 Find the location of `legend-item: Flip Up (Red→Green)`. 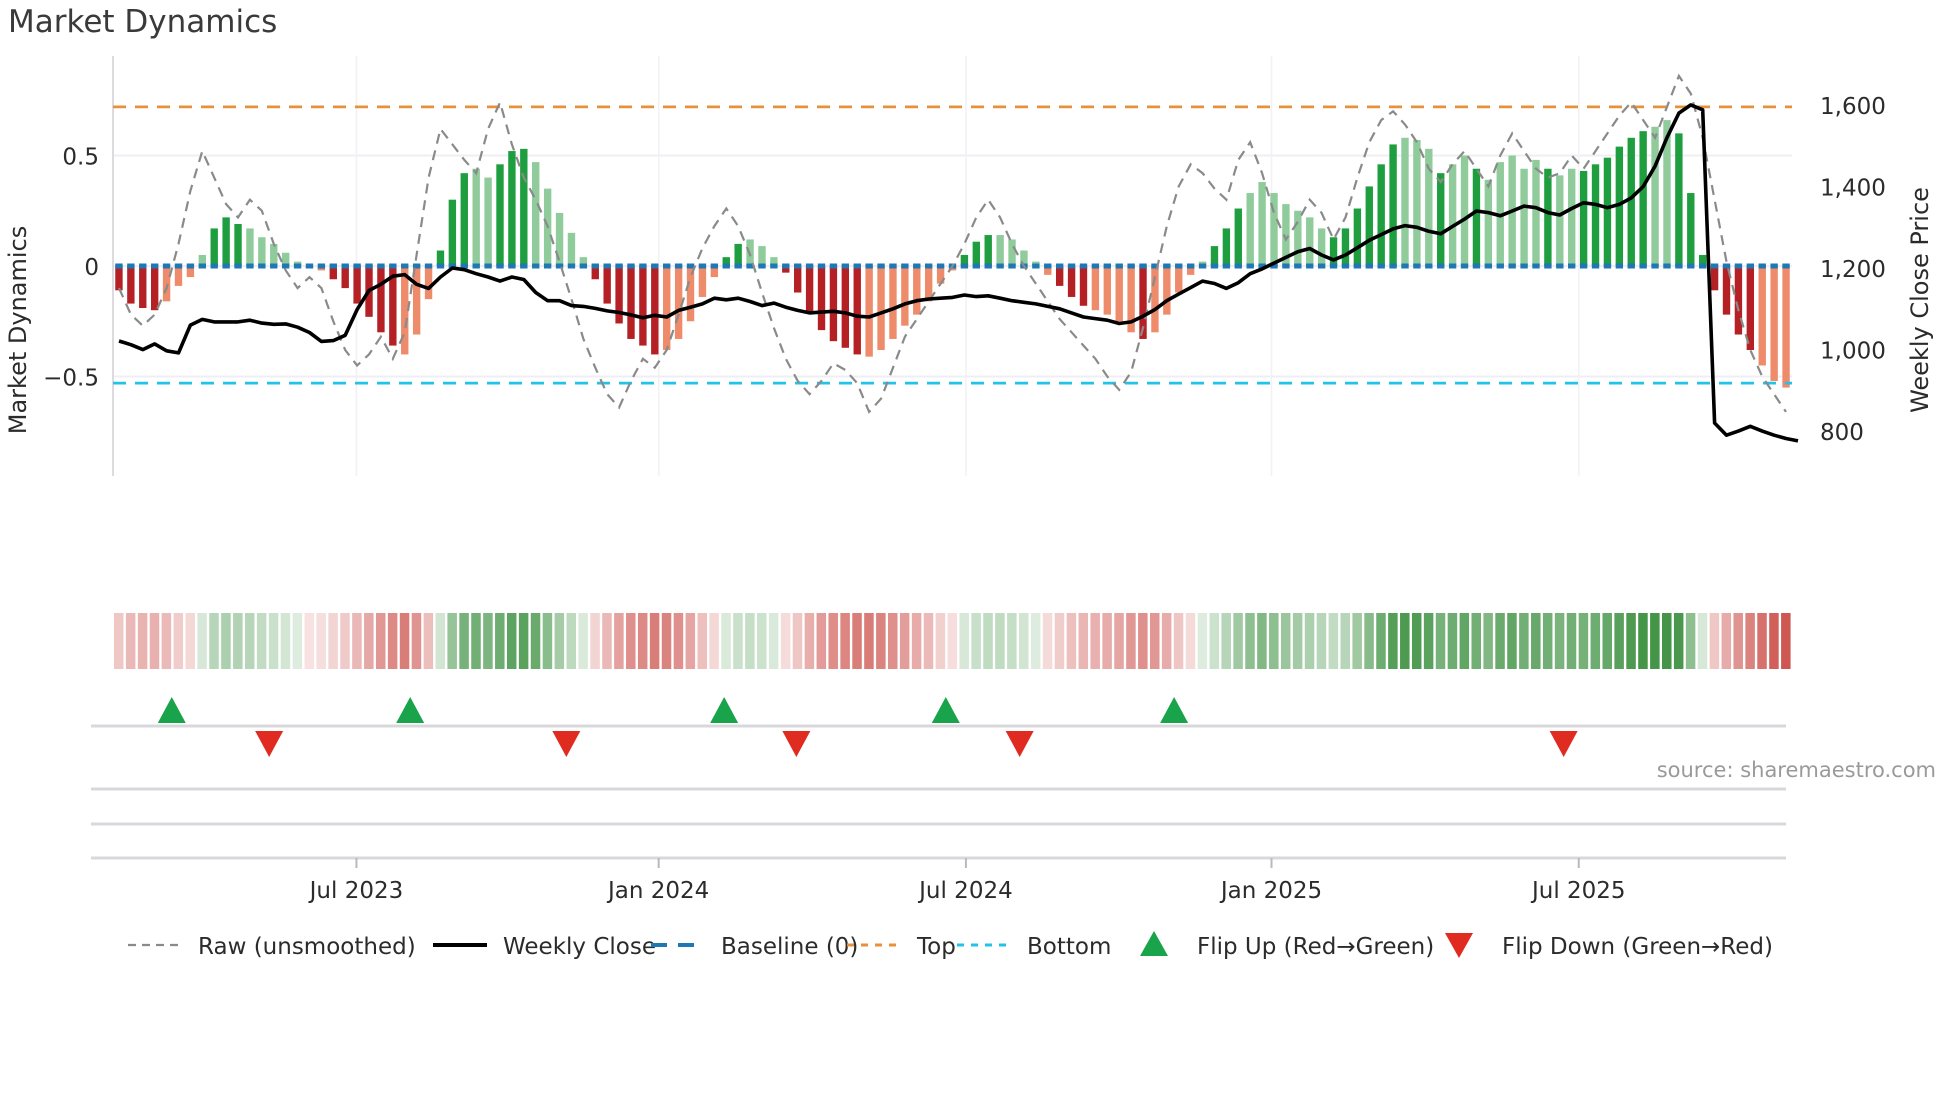

legend-item: Flip Up (Red→Green) is located at coordinates (1287, 945).